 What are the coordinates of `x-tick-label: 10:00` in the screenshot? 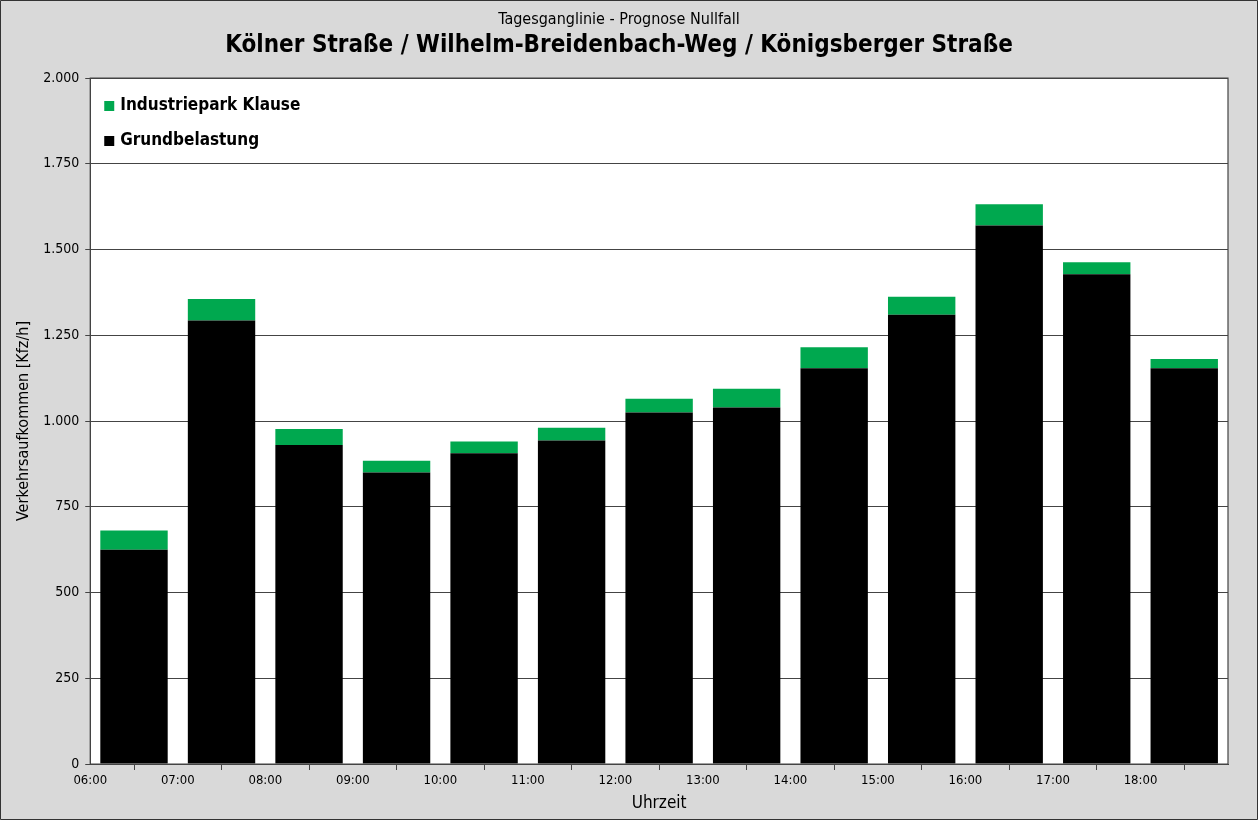 It's located at (440, 780).